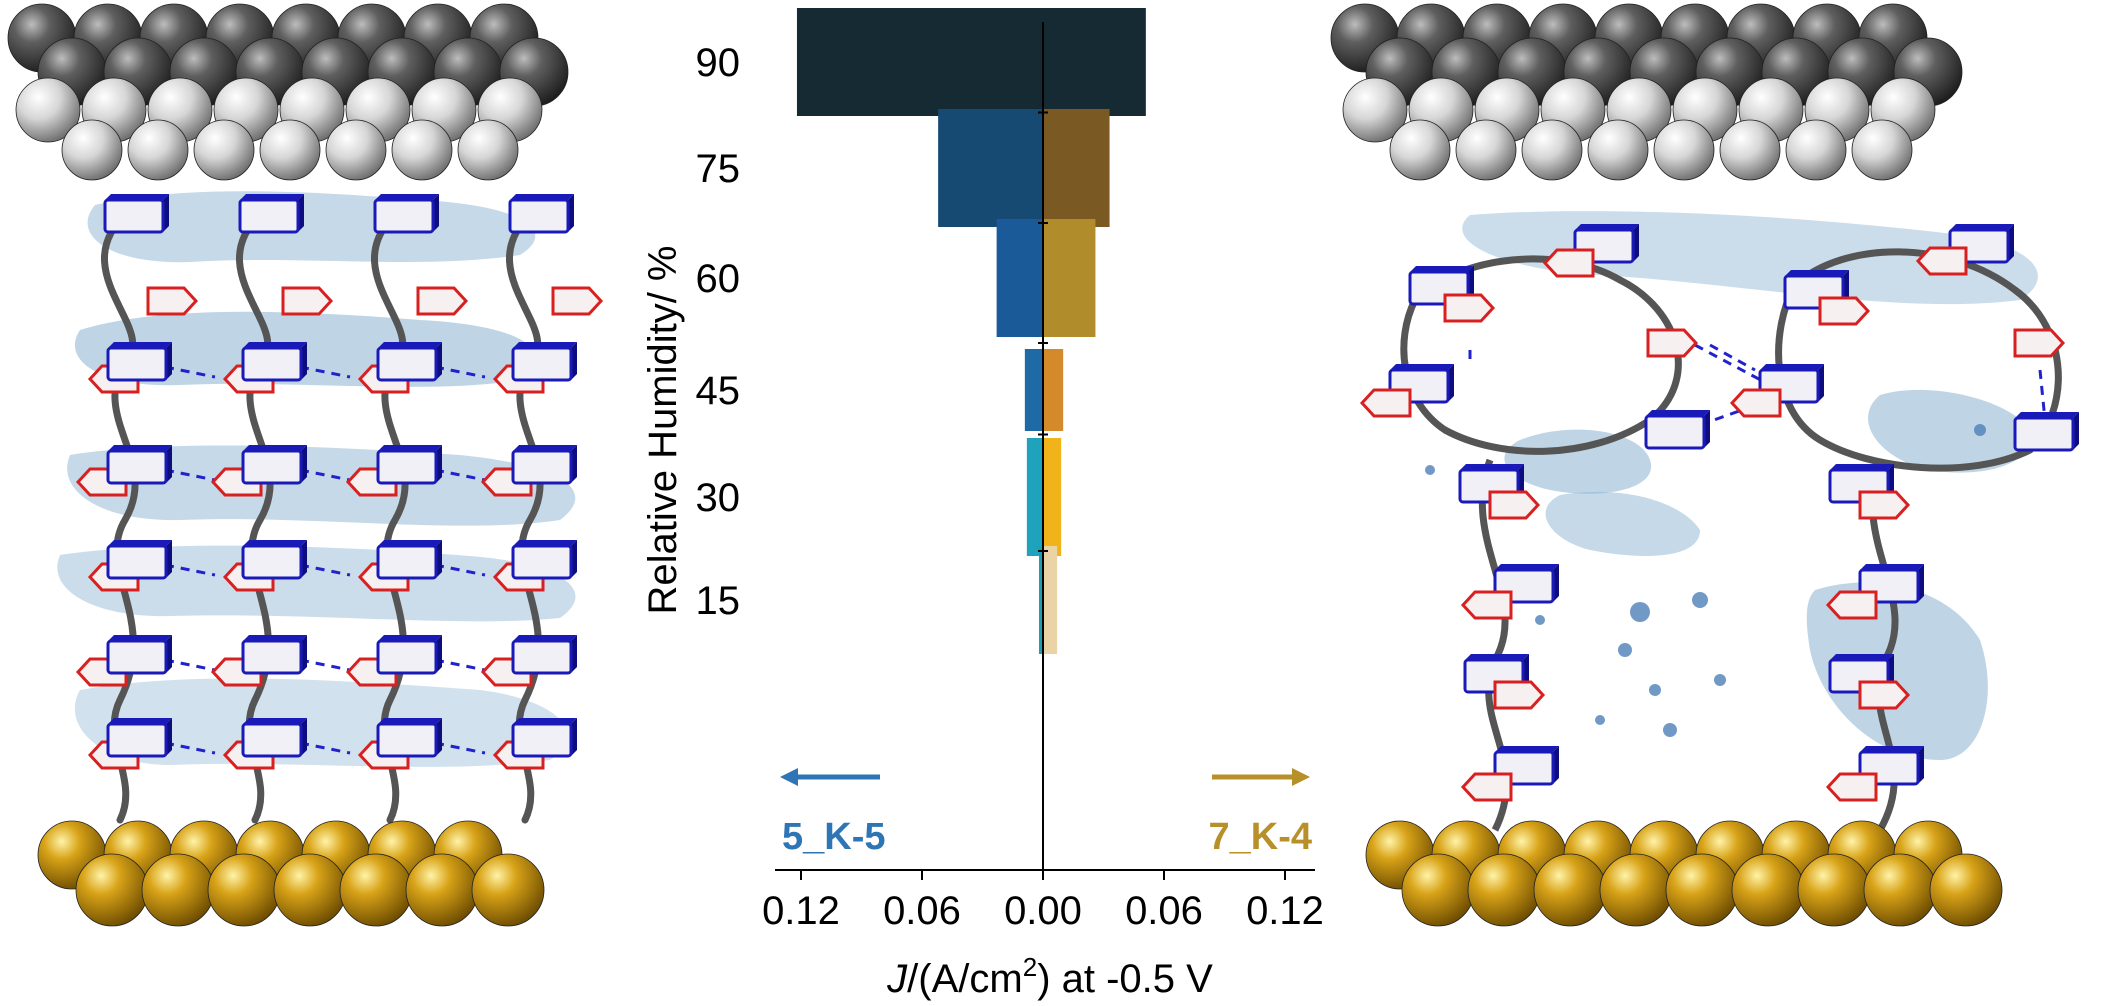  What do you see at coordinates (718, 391) in the screenshot?
I see `category-label-45: 45` at bounding box center [718, 391].